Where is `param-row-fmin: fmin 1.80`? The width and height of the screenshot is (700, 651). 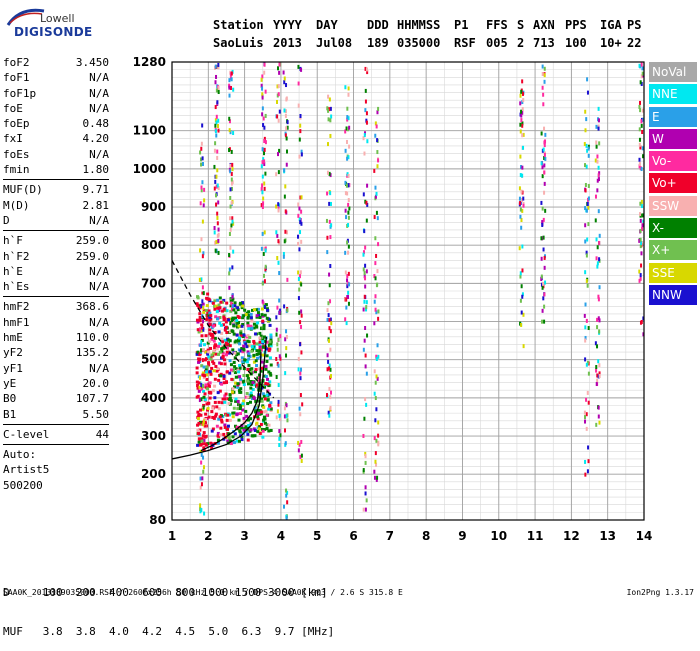
param-row-fmin: fmin 1.80 is located at coordinates (56, 169).